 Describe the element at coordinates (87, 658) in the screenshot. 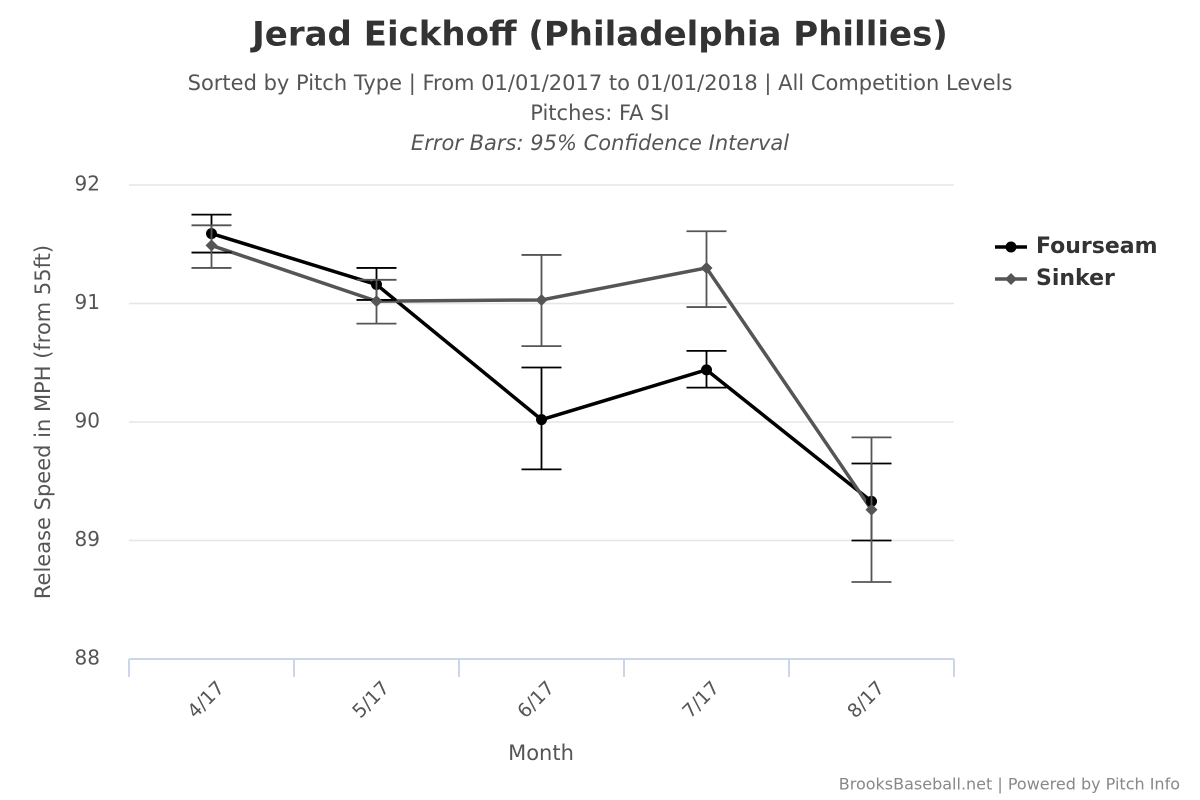

I see `y-tick-label: 88` at that location.